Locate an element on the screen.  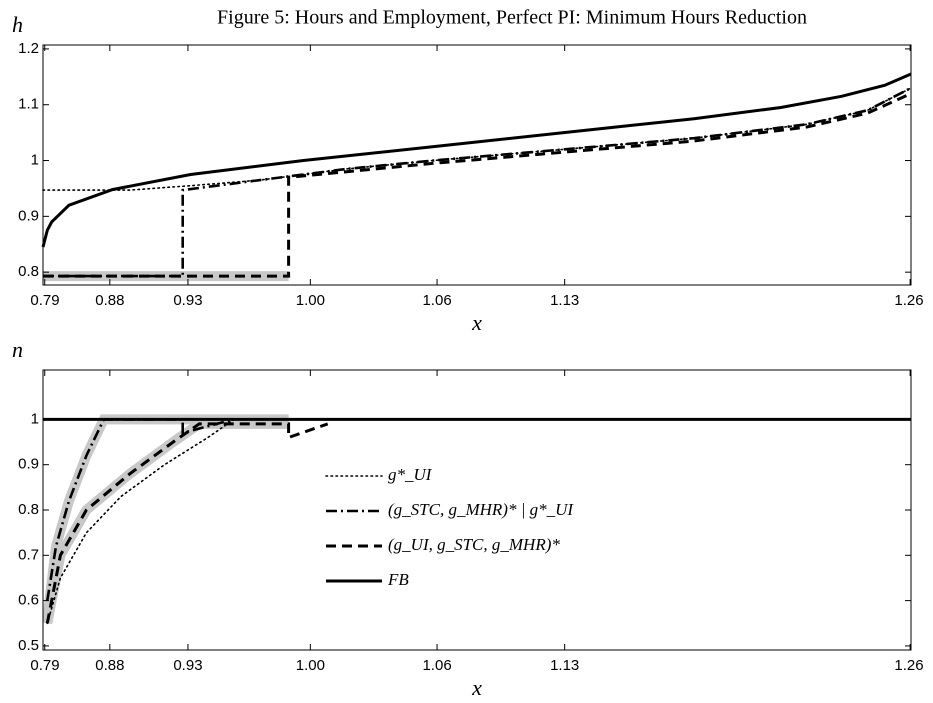
y-tick-label: 0.7 is located at coordinates (28, 554).